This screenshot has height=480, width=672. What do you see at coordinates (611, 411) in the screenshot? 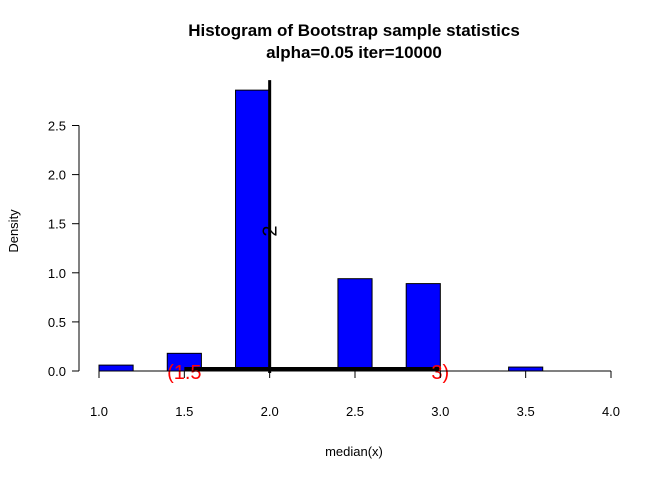
I see `x-tick-label: 4.0` at bounding box center [611, 411].